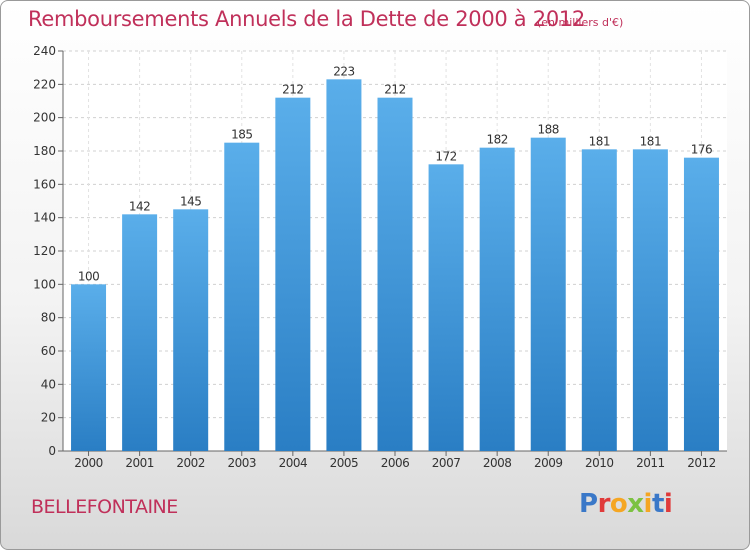 This screenshot has width=750, height=550. What do you see at coordinates (604, 504) in the screenshot?
I see `logo-letter: r` at bounding box center [604, 504].